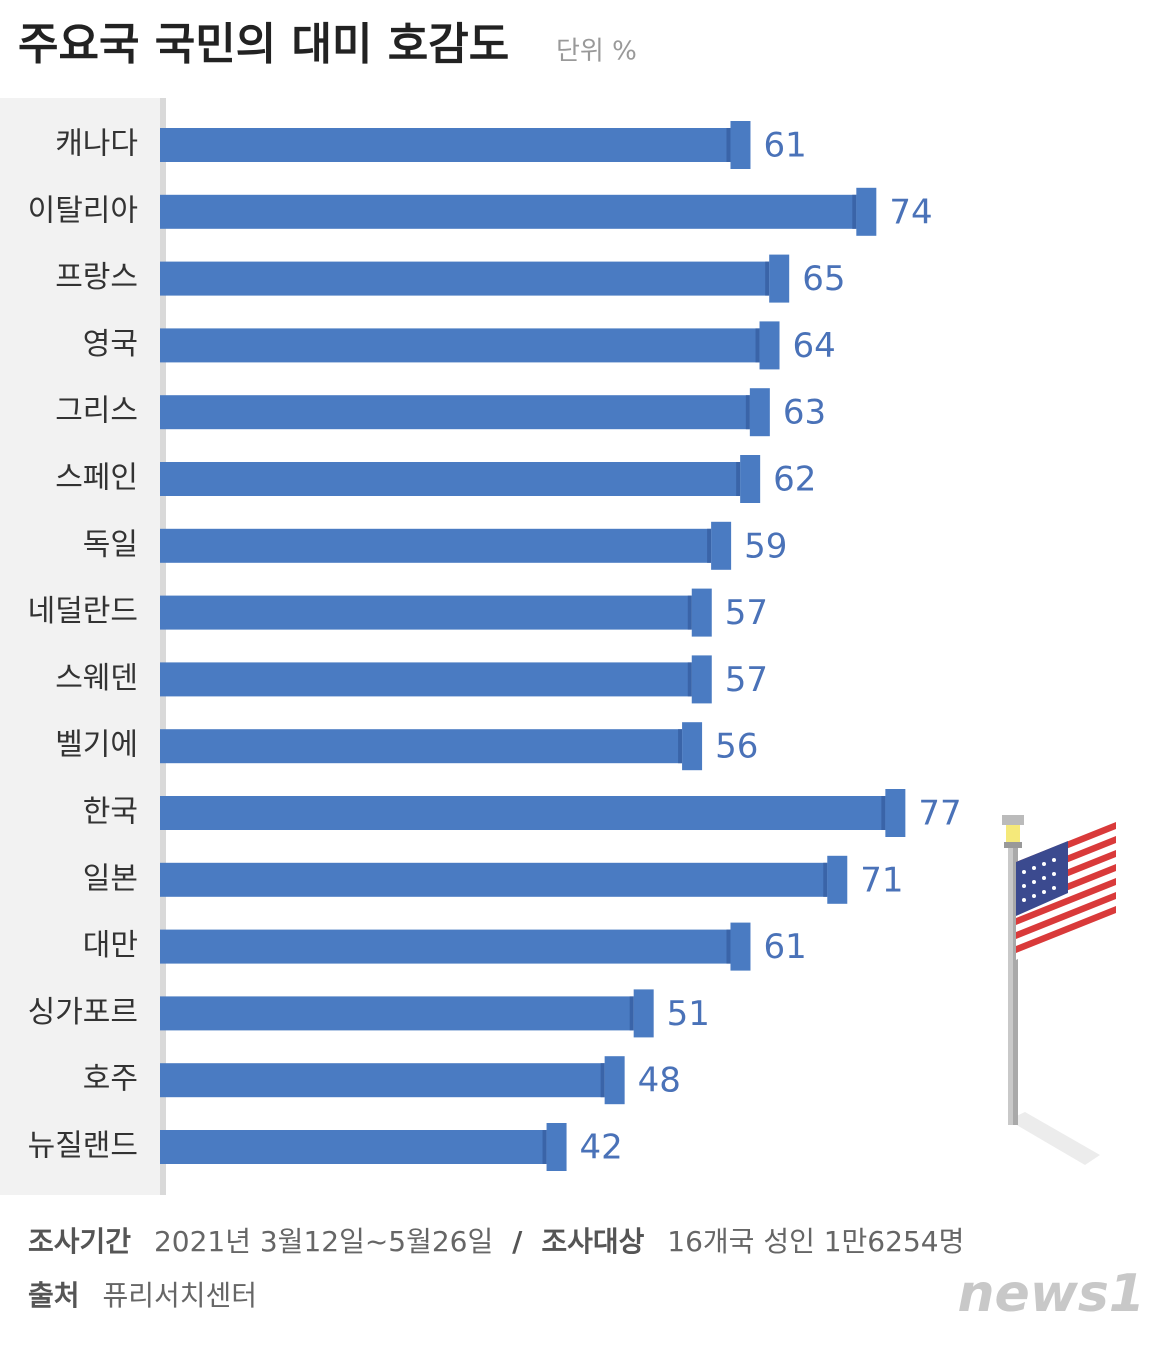 This screenshot has width=1171, height=1348. What do you see at coordinates (601, 1148) in the screenshot?
I see `value-label: 42` at bounding box center [601, 1148].